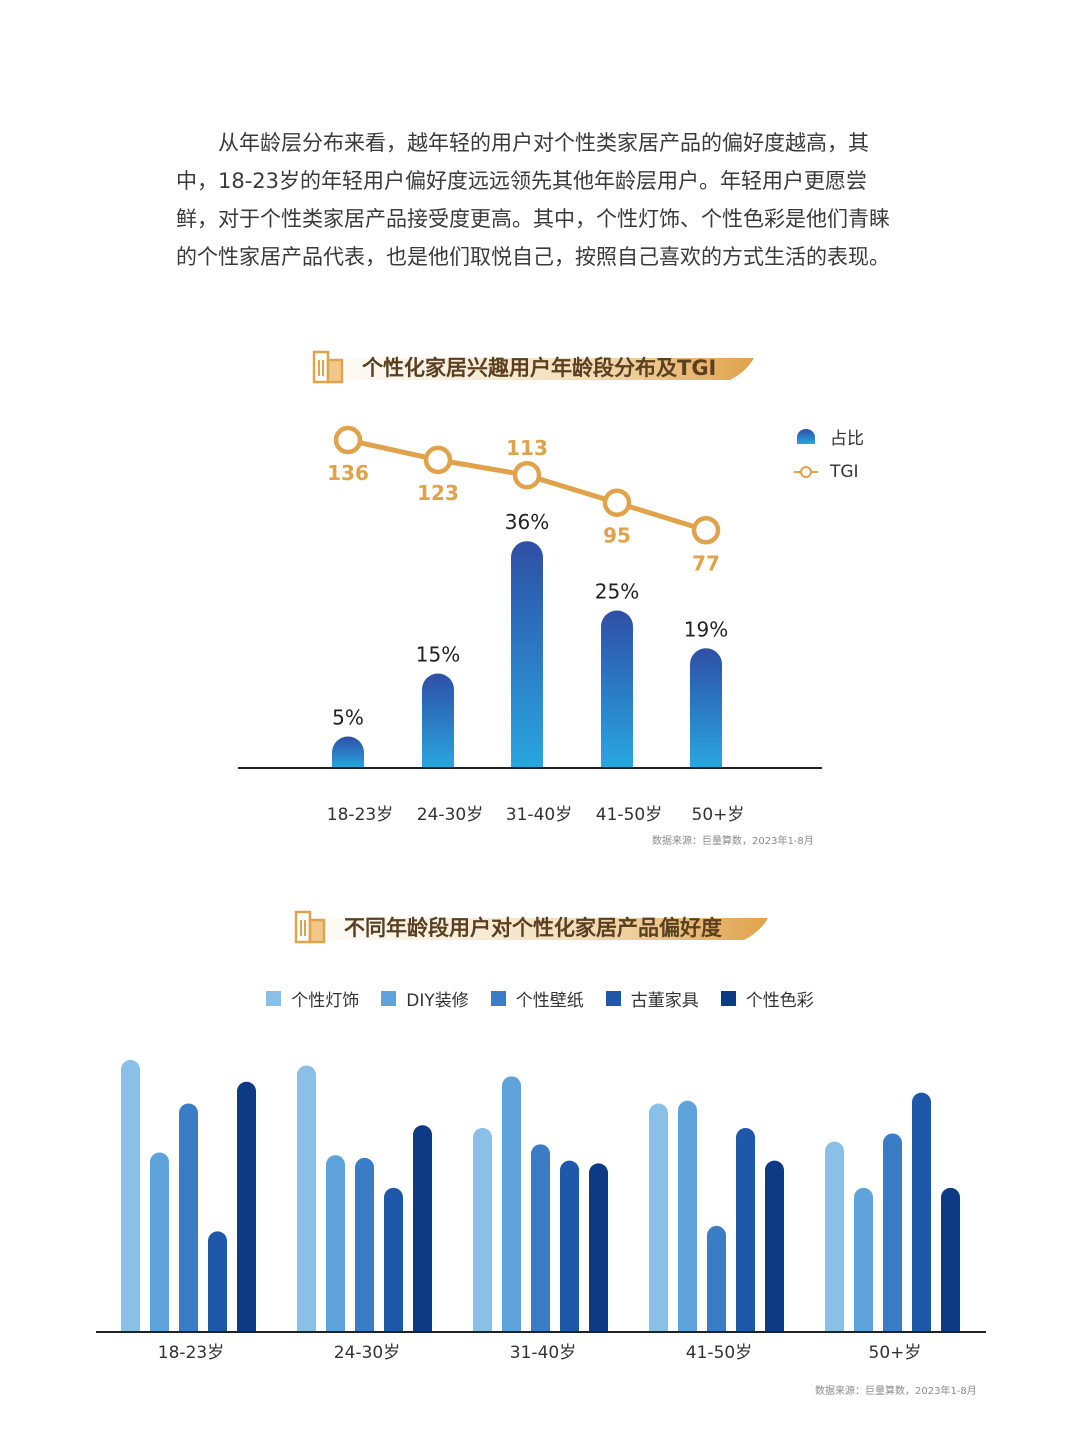 This screenshot has height=1455, width=1080. Describe the element at coordinates (438, 655) in the screenshot. I see `share-label: 15%` at that location.